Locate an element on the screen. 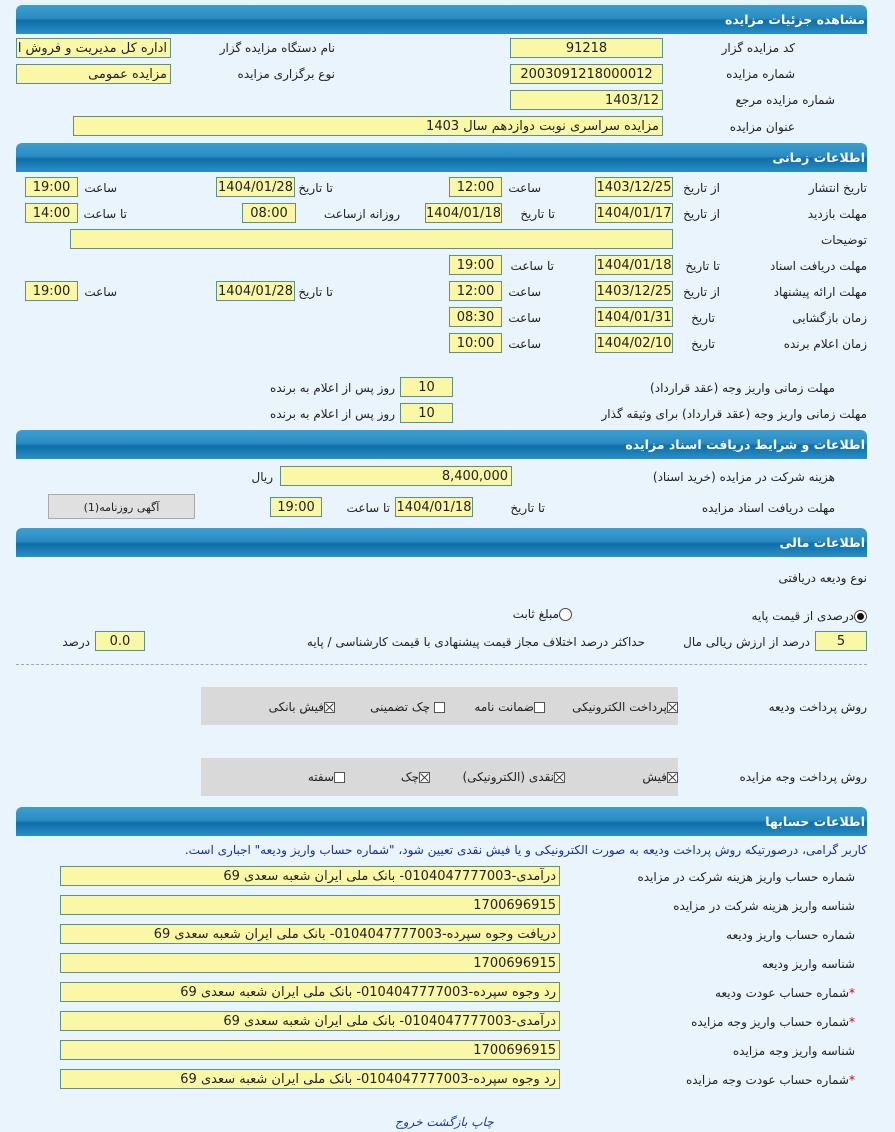 The image size is (895, 1132). account-label: *شماره حساب عودت ودیعه is located at coordinates (785, 993).